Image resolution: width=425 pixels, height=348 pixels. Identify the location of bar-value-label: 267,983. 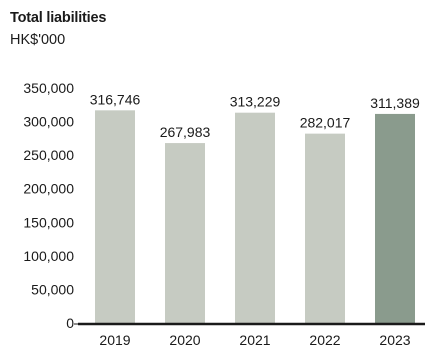
(185, 132).